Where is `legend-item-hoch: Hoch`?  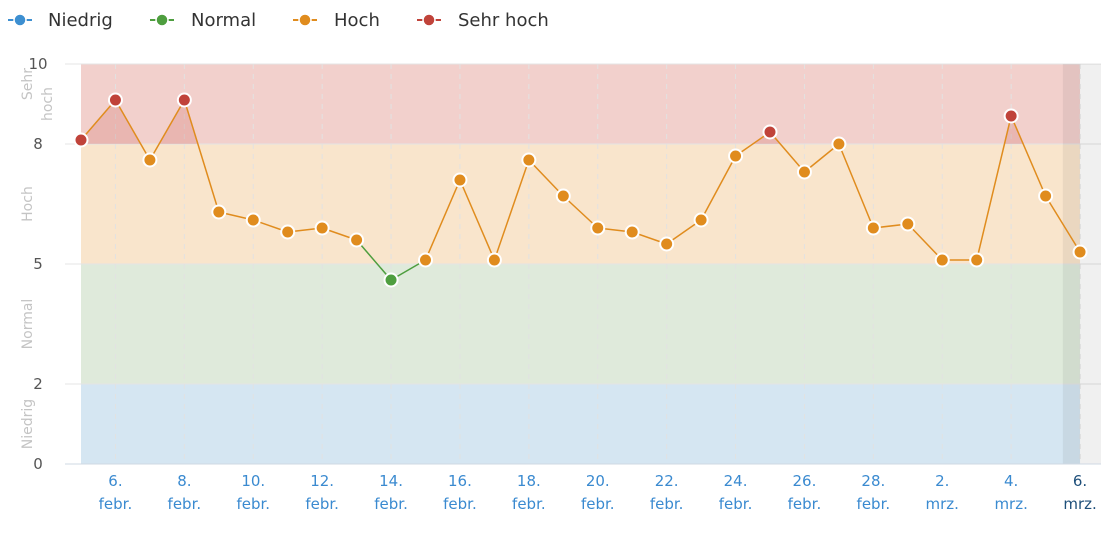
legend-item-hoch: Hoch is located at coordinates (336, 20).